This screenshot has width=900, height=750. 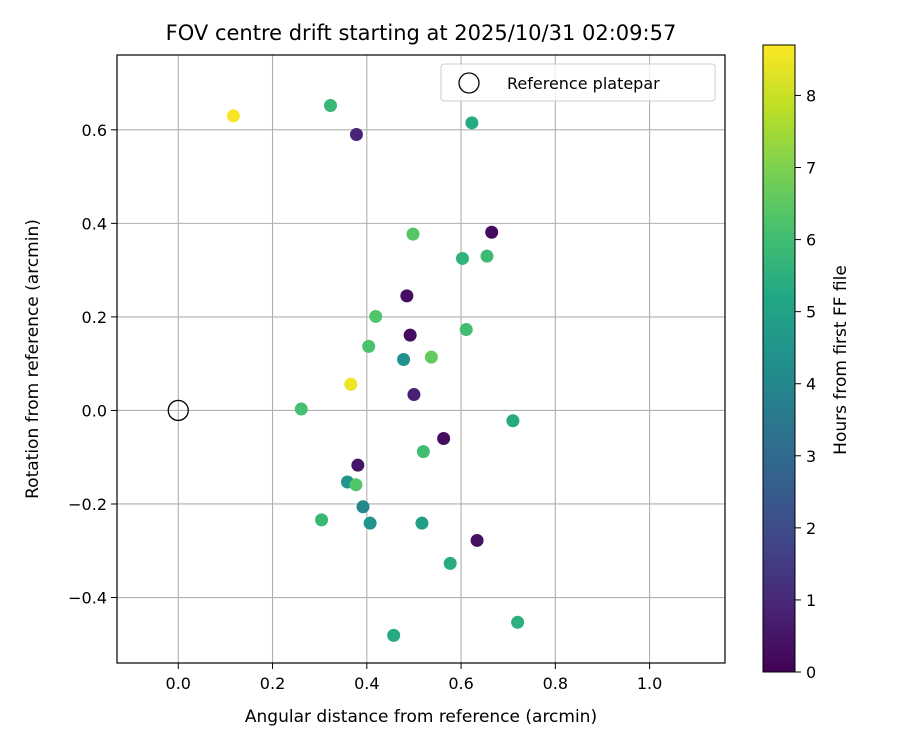 What do you see at coordinates (583, 83) in the screenshot?
I see `legend-label: Reference platepar` at bounding box center [583, 83].